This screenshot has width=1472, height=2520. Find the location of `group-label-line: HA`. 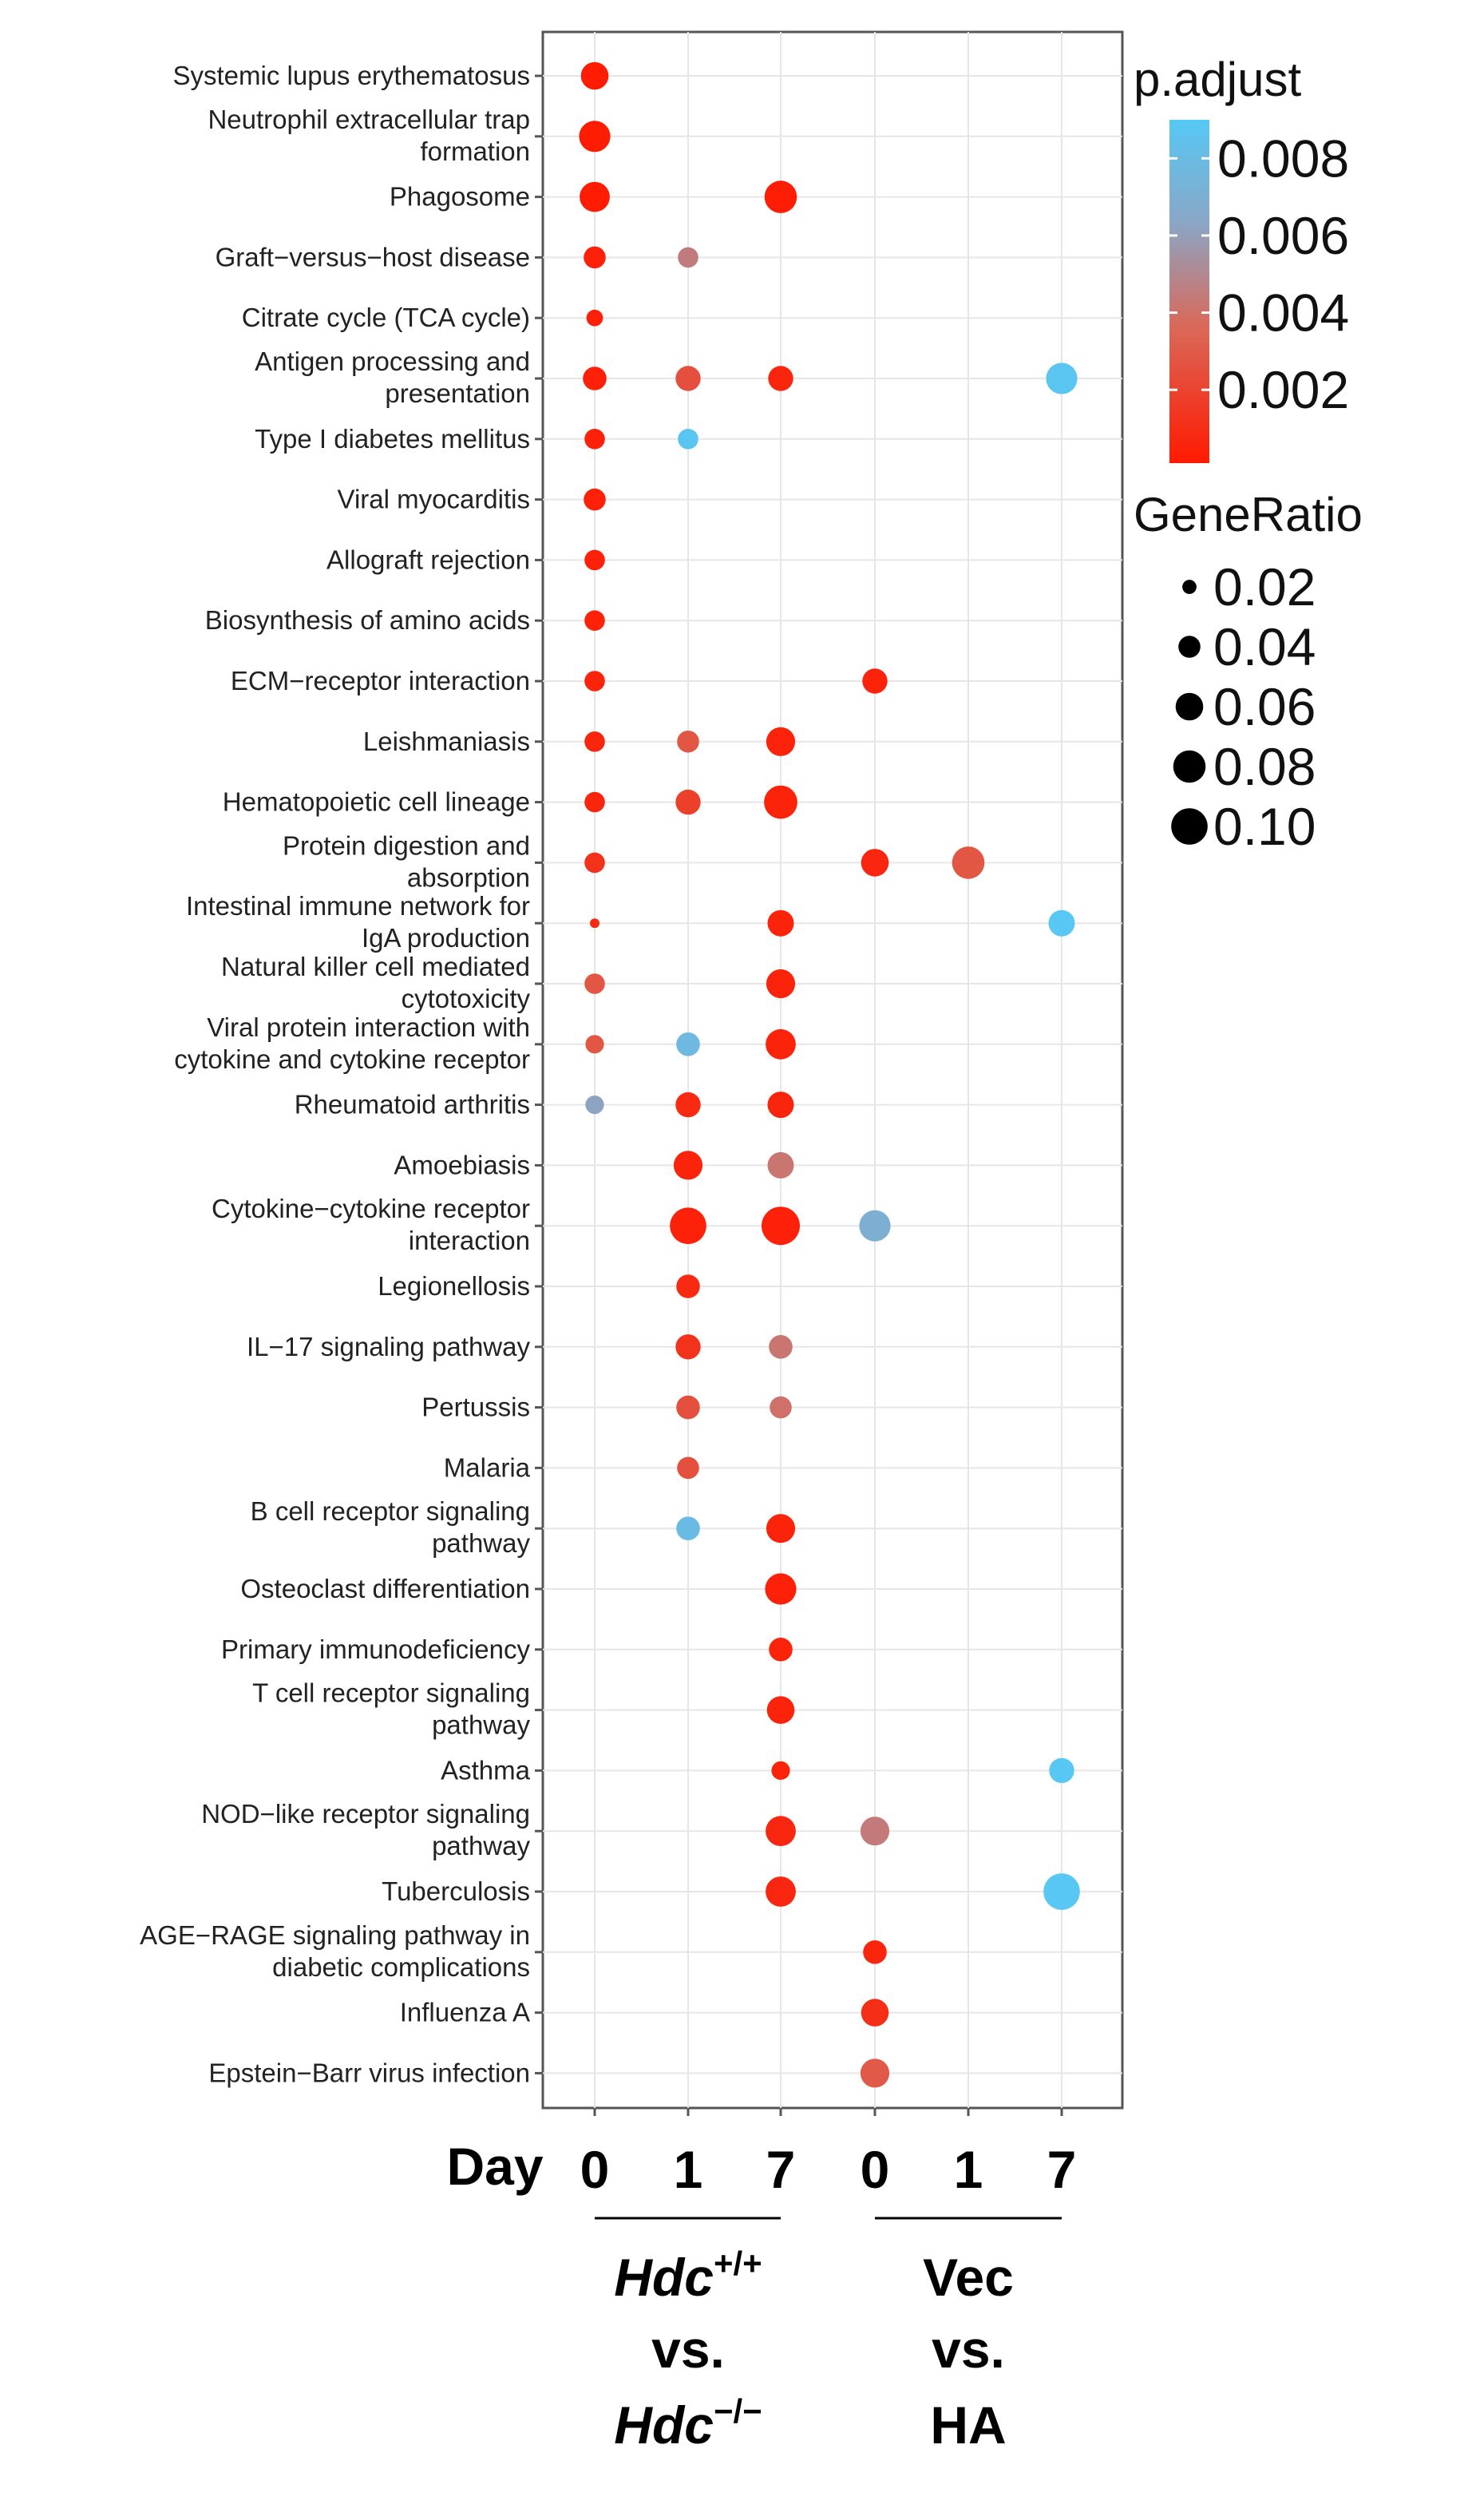

group-label-line: HA is located at coordinates (968, 2425).